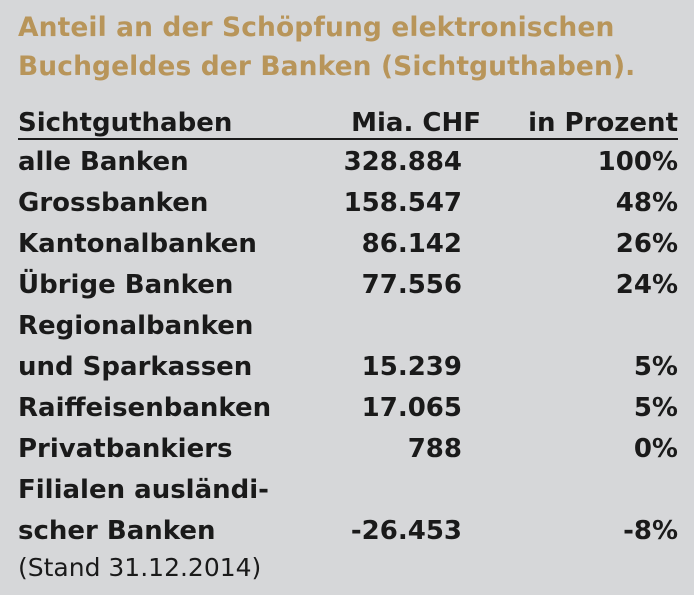 The width and height of the screenshot is (694, 595). I want to click on row-label: Raiffeisenbanken, so click(145, 408).